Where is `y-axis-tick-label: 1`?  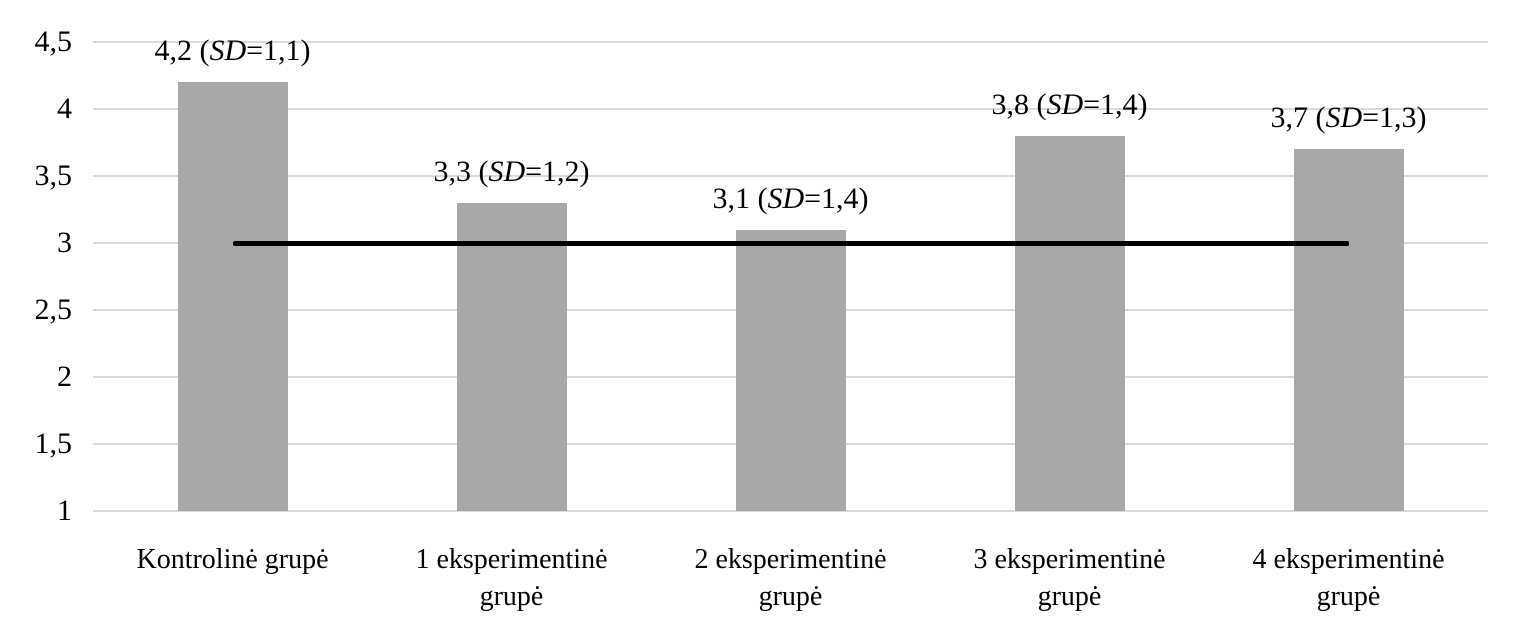
y-axis-tick-label: 1 is located at coordinates (64, 510).